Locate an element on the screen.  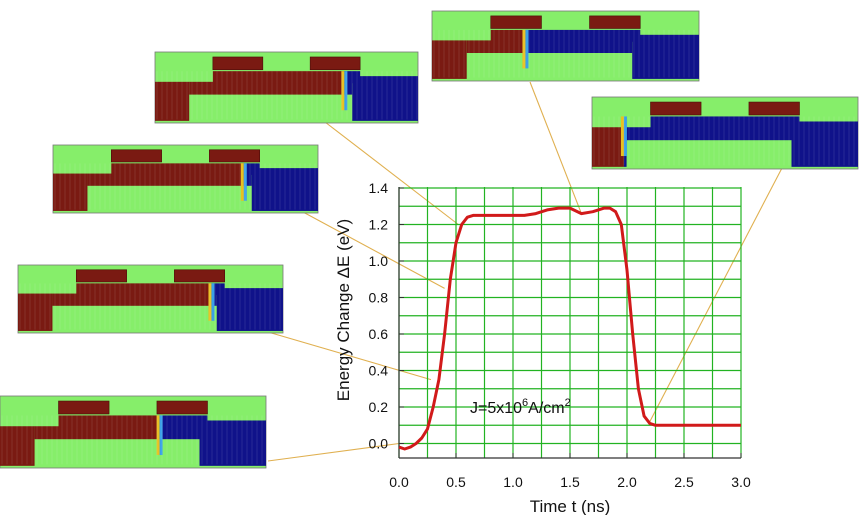
x-tick-label: 2.5 is located at coordinates (684, 482).